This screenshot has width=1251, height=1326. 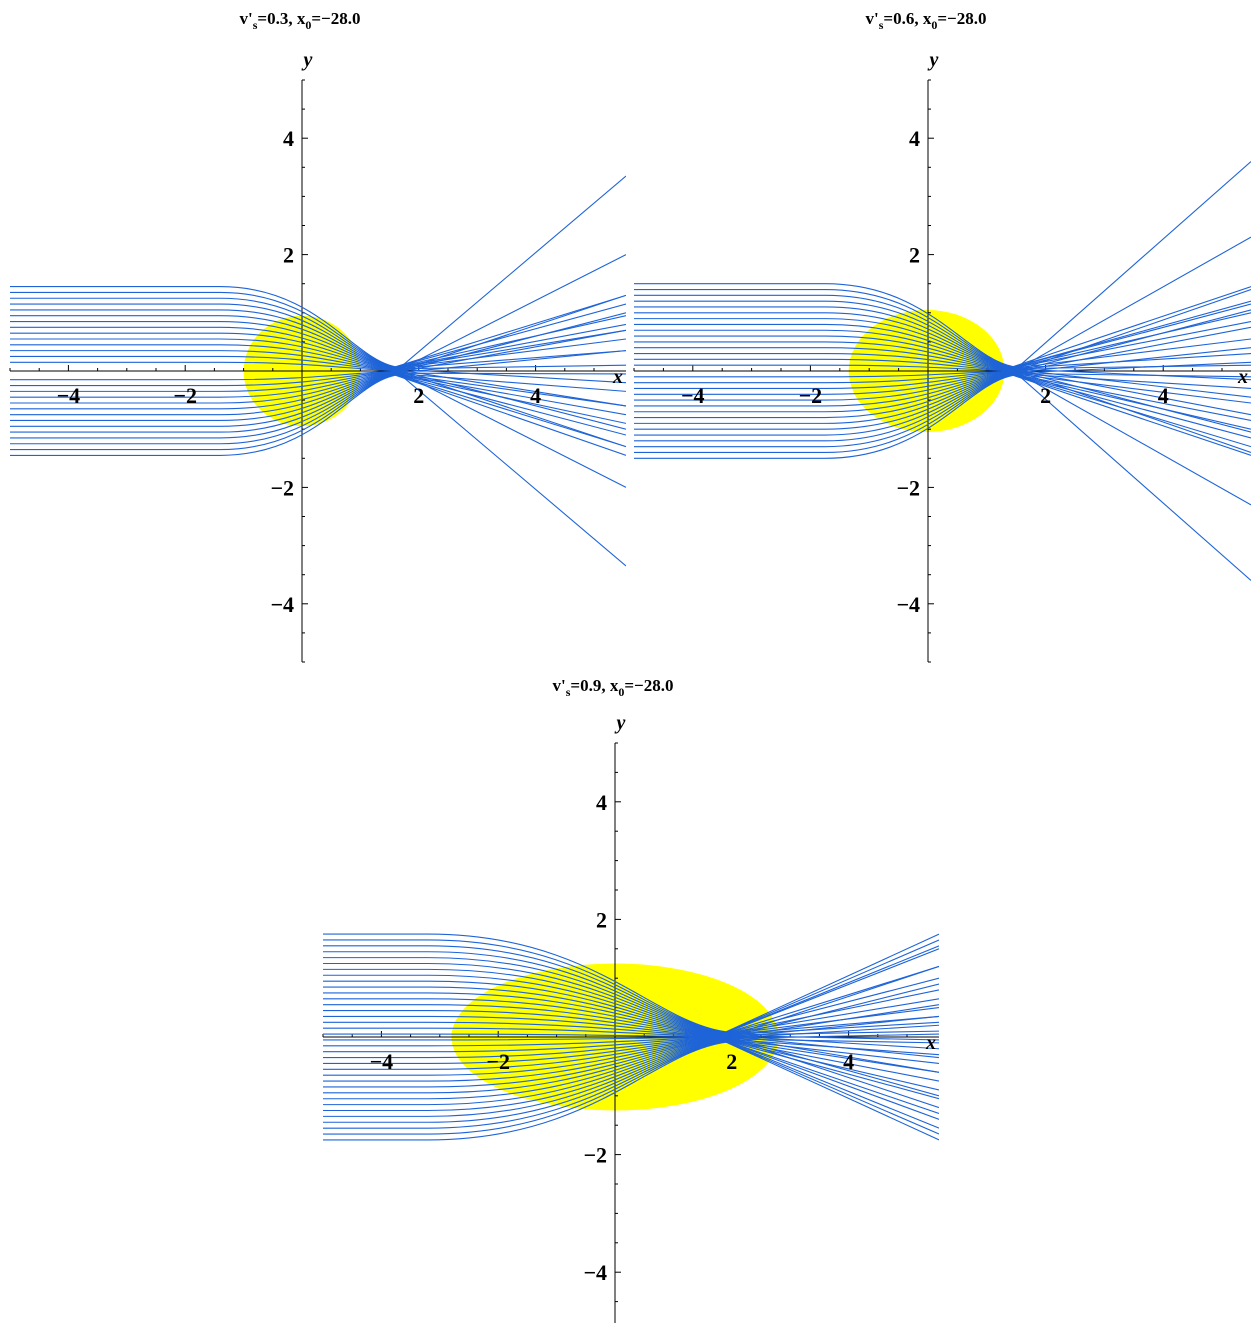 What do you see at coordinates (613, 687) in the screenshot?
I see `chart-title: v's=0.9, x0=−28.0` at bounding box center [613, 687].